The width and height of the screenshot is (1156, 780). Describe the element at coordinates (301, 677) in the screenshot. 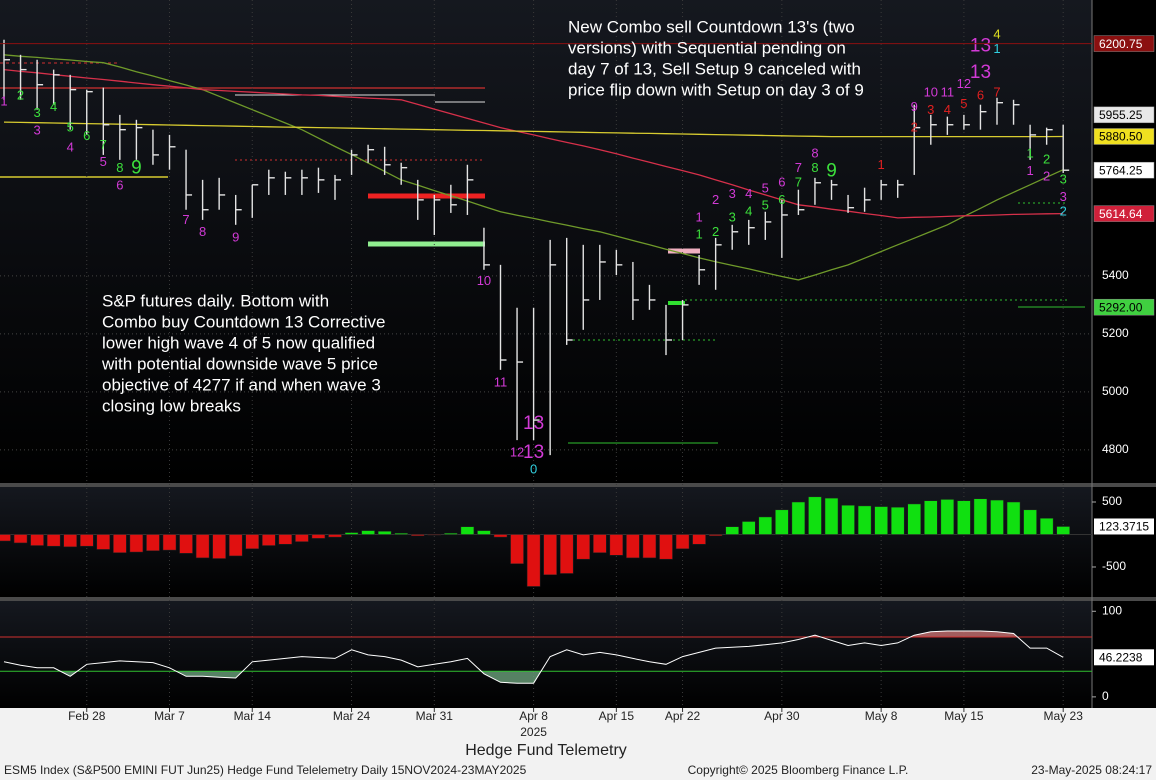

I see `oversold-fill` at that location.